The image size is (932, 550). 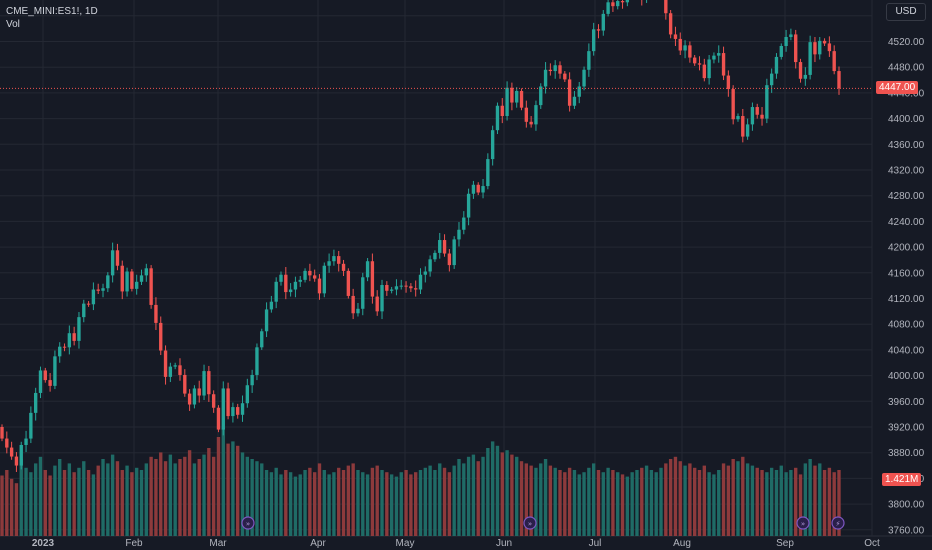 I want to click on x-tick-label: May, so click(x=405, y=543).